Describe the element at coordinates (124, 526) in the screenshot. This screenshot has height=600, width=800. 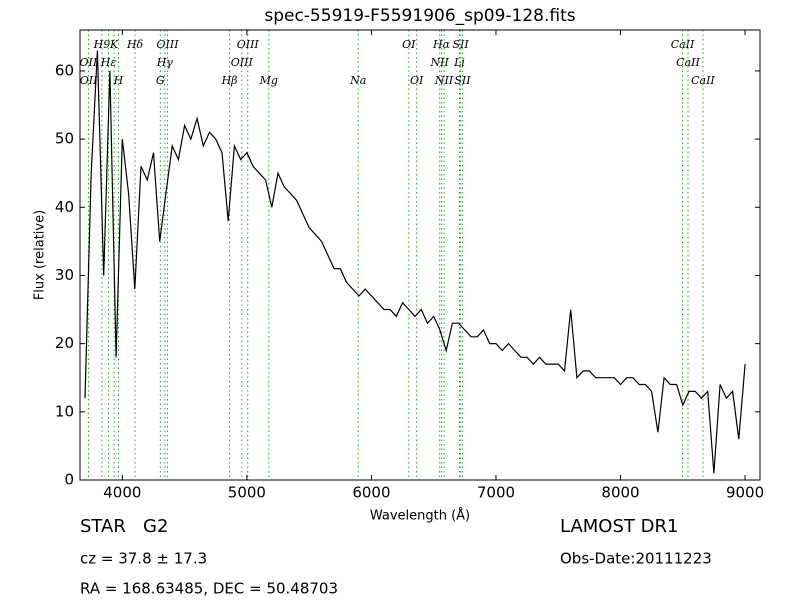
I see `object-class: STAR G2` at that location.